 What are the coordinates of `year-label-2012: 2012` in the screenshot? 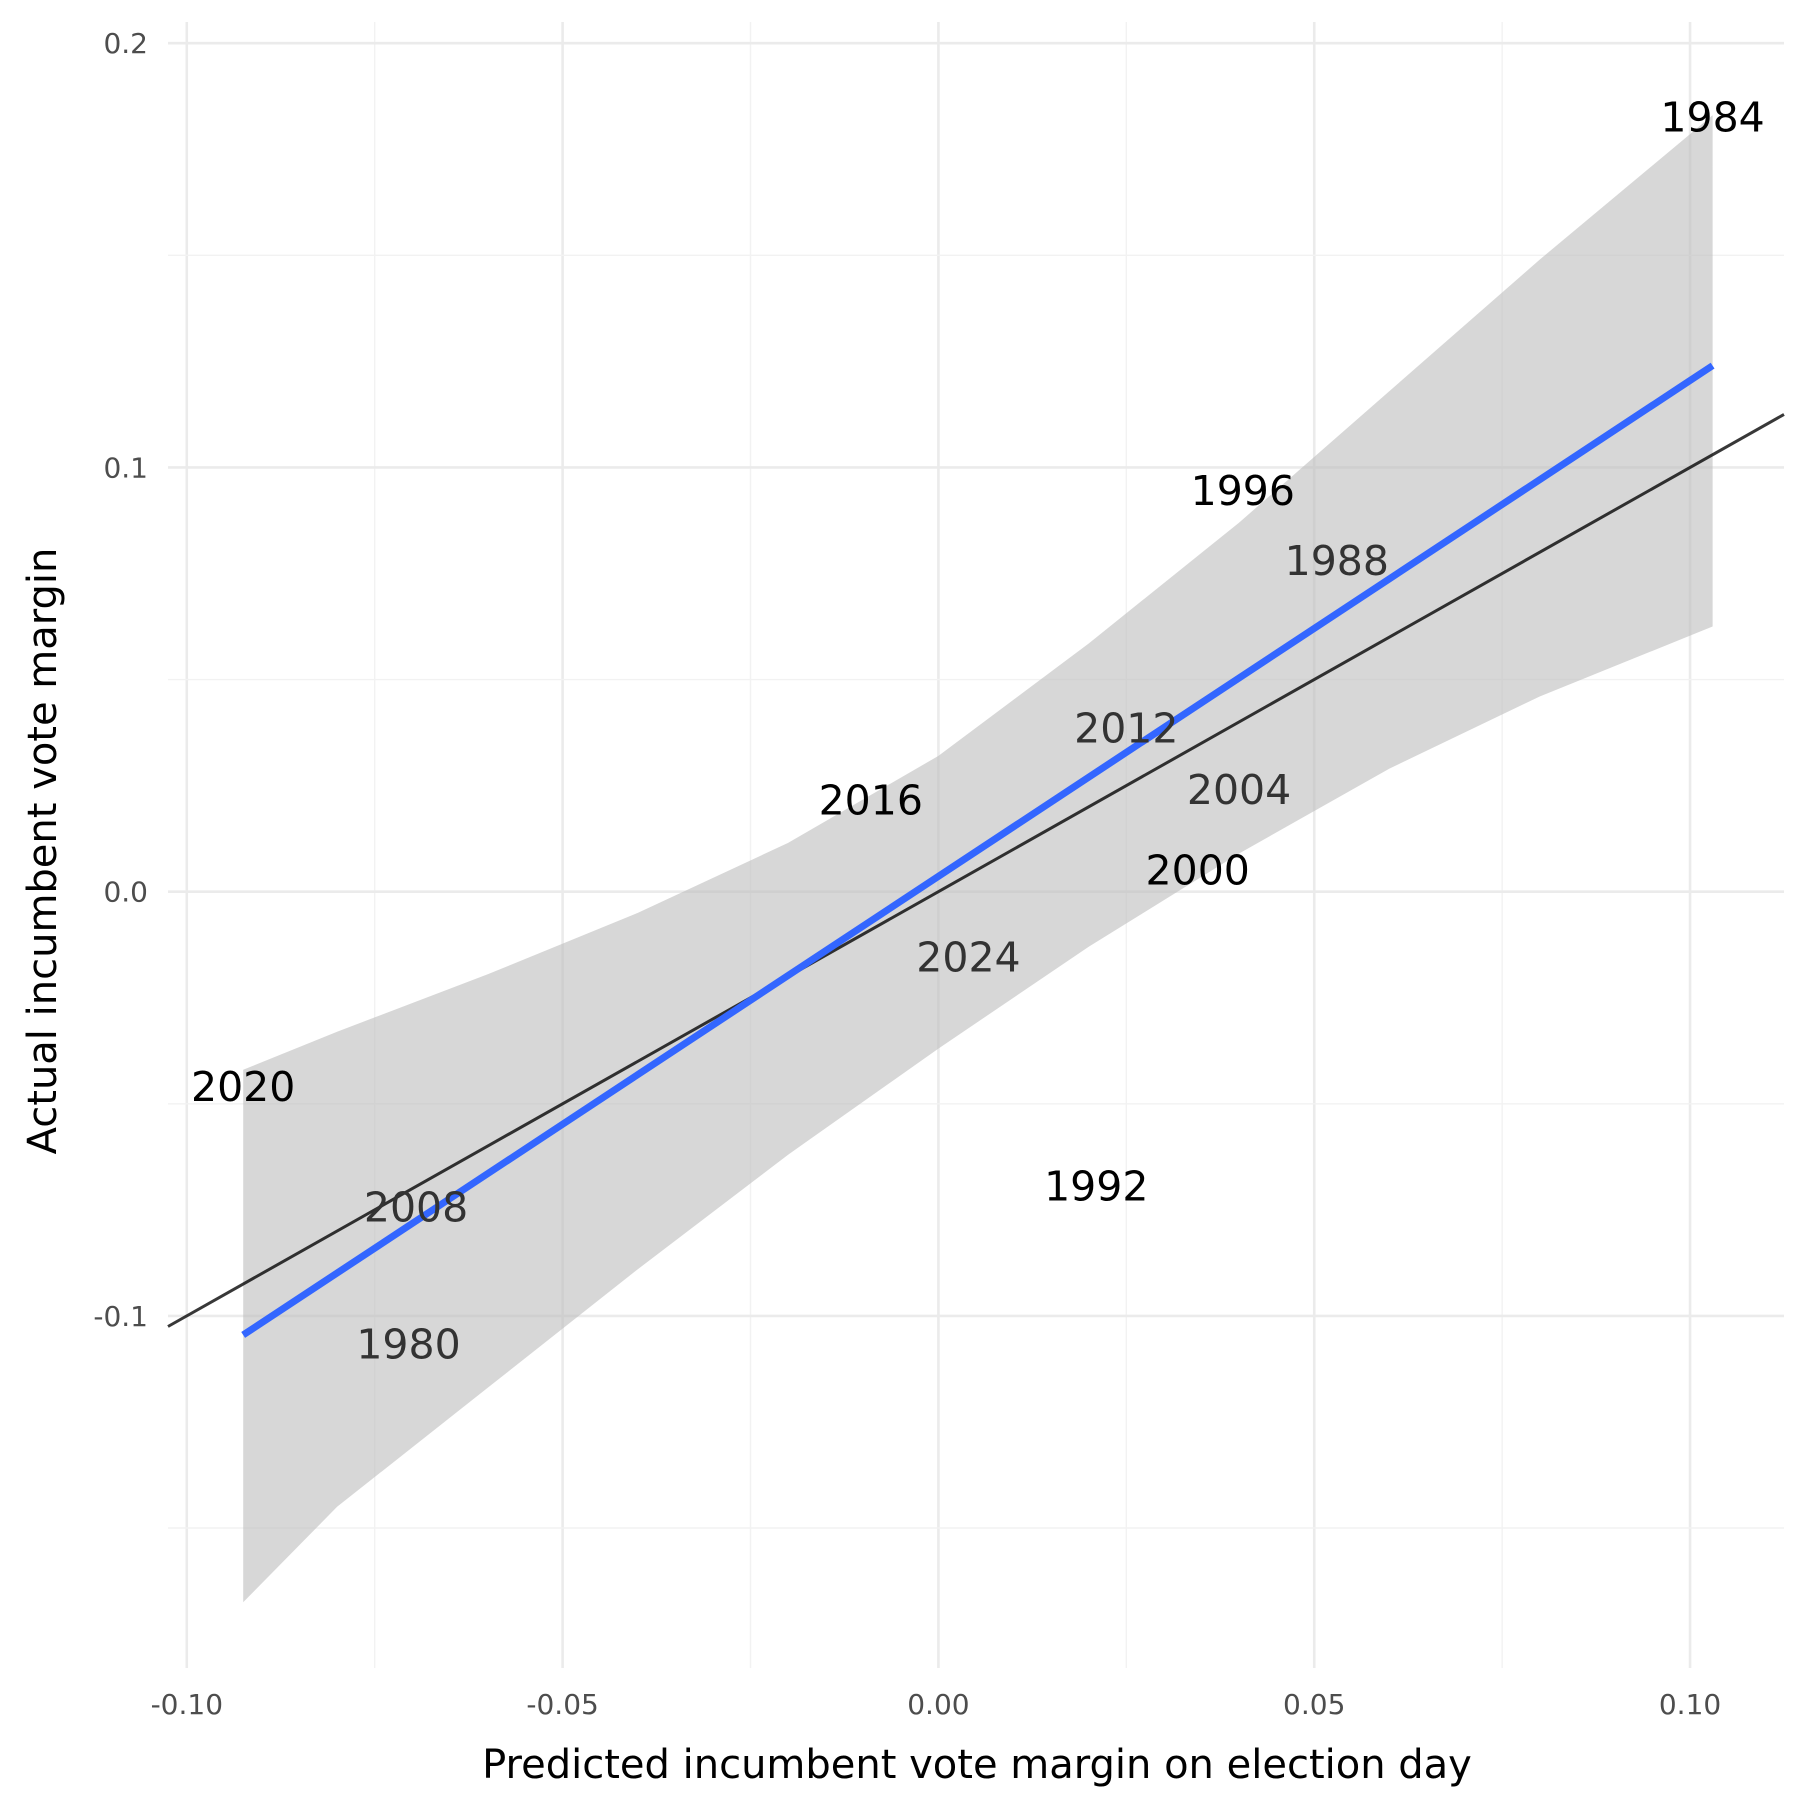 It's located at (1126, 728).